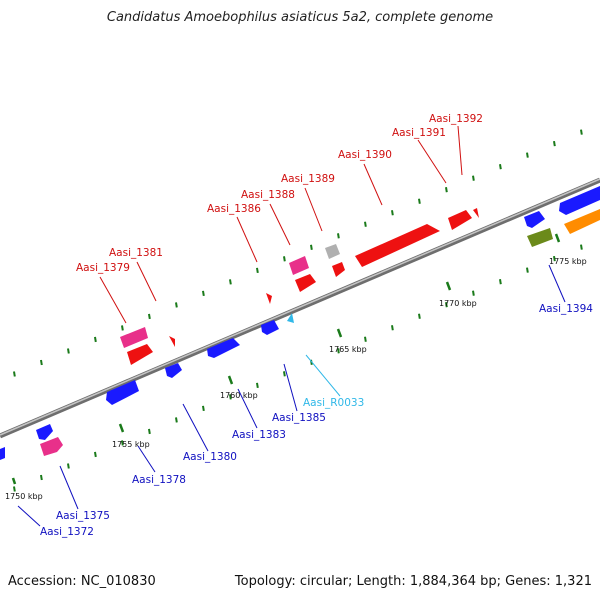 Image resolution: width=600 pixels, height=600 pixels. I want to click on tick-label: 1770 kbp, so click(458, 303).